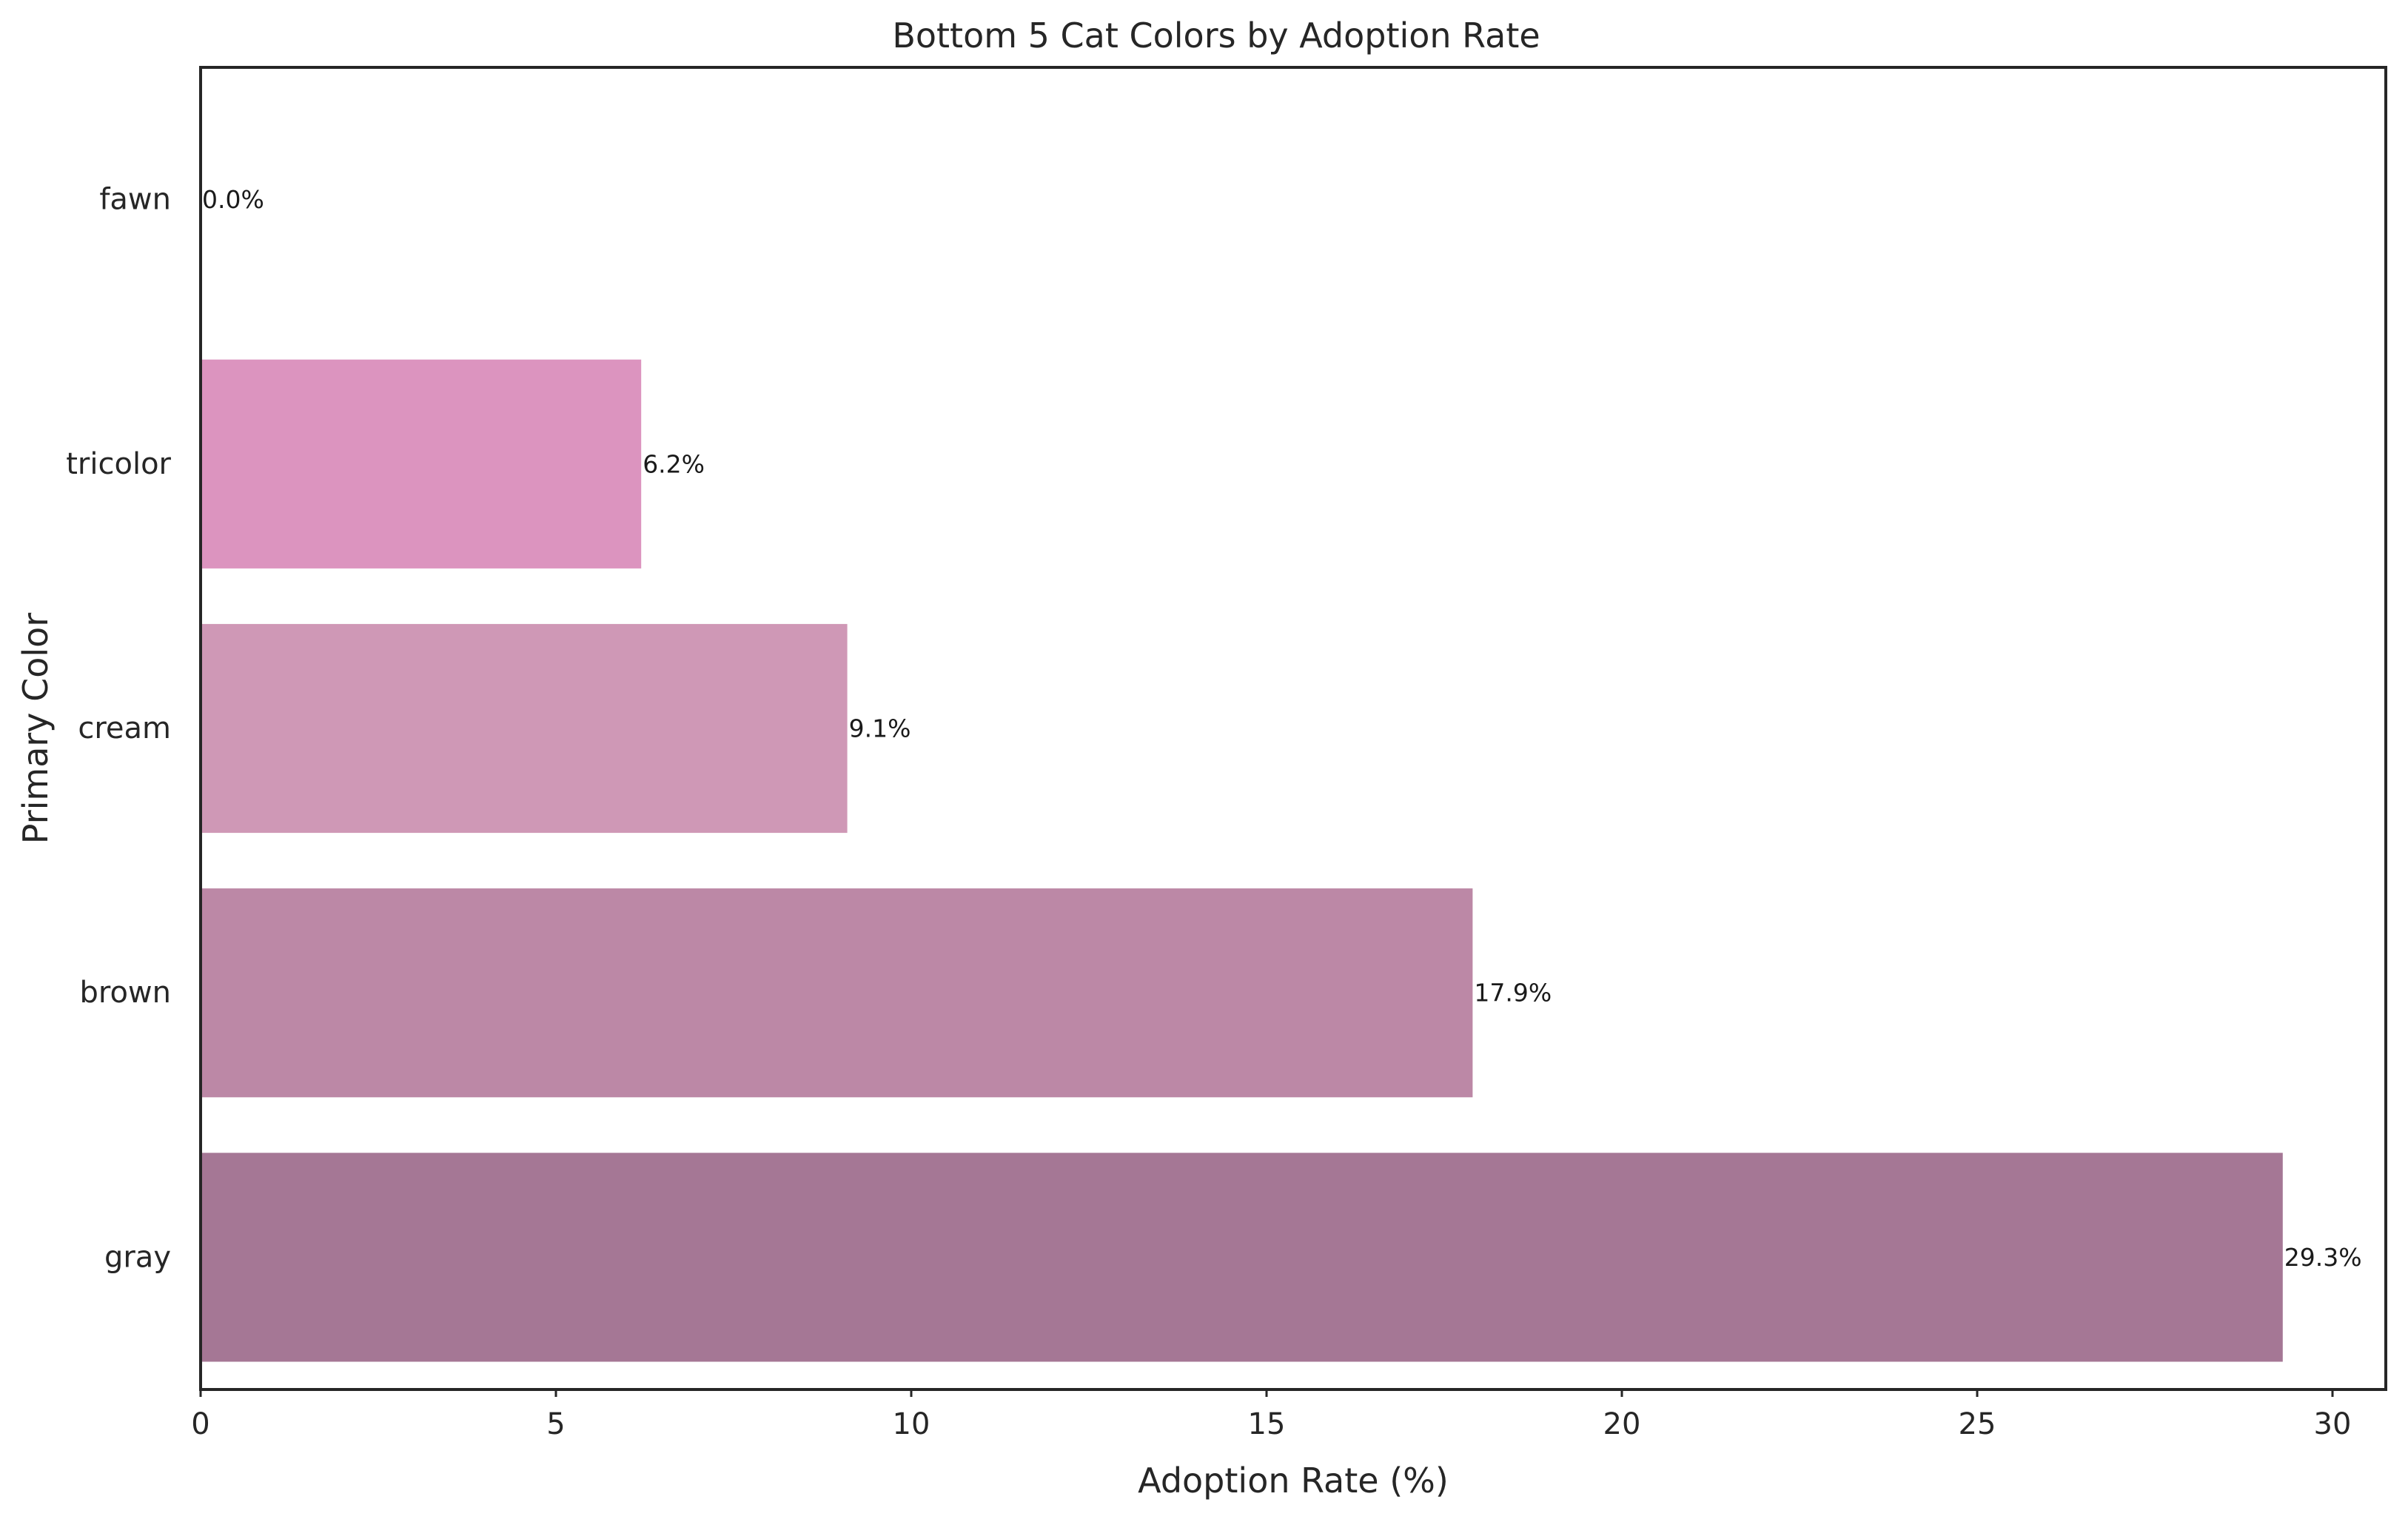 This screenshot has width=2408, height=1522. I want to click on y-tick-labels: fawn tricolor cream brown gray, so click(118, 729).